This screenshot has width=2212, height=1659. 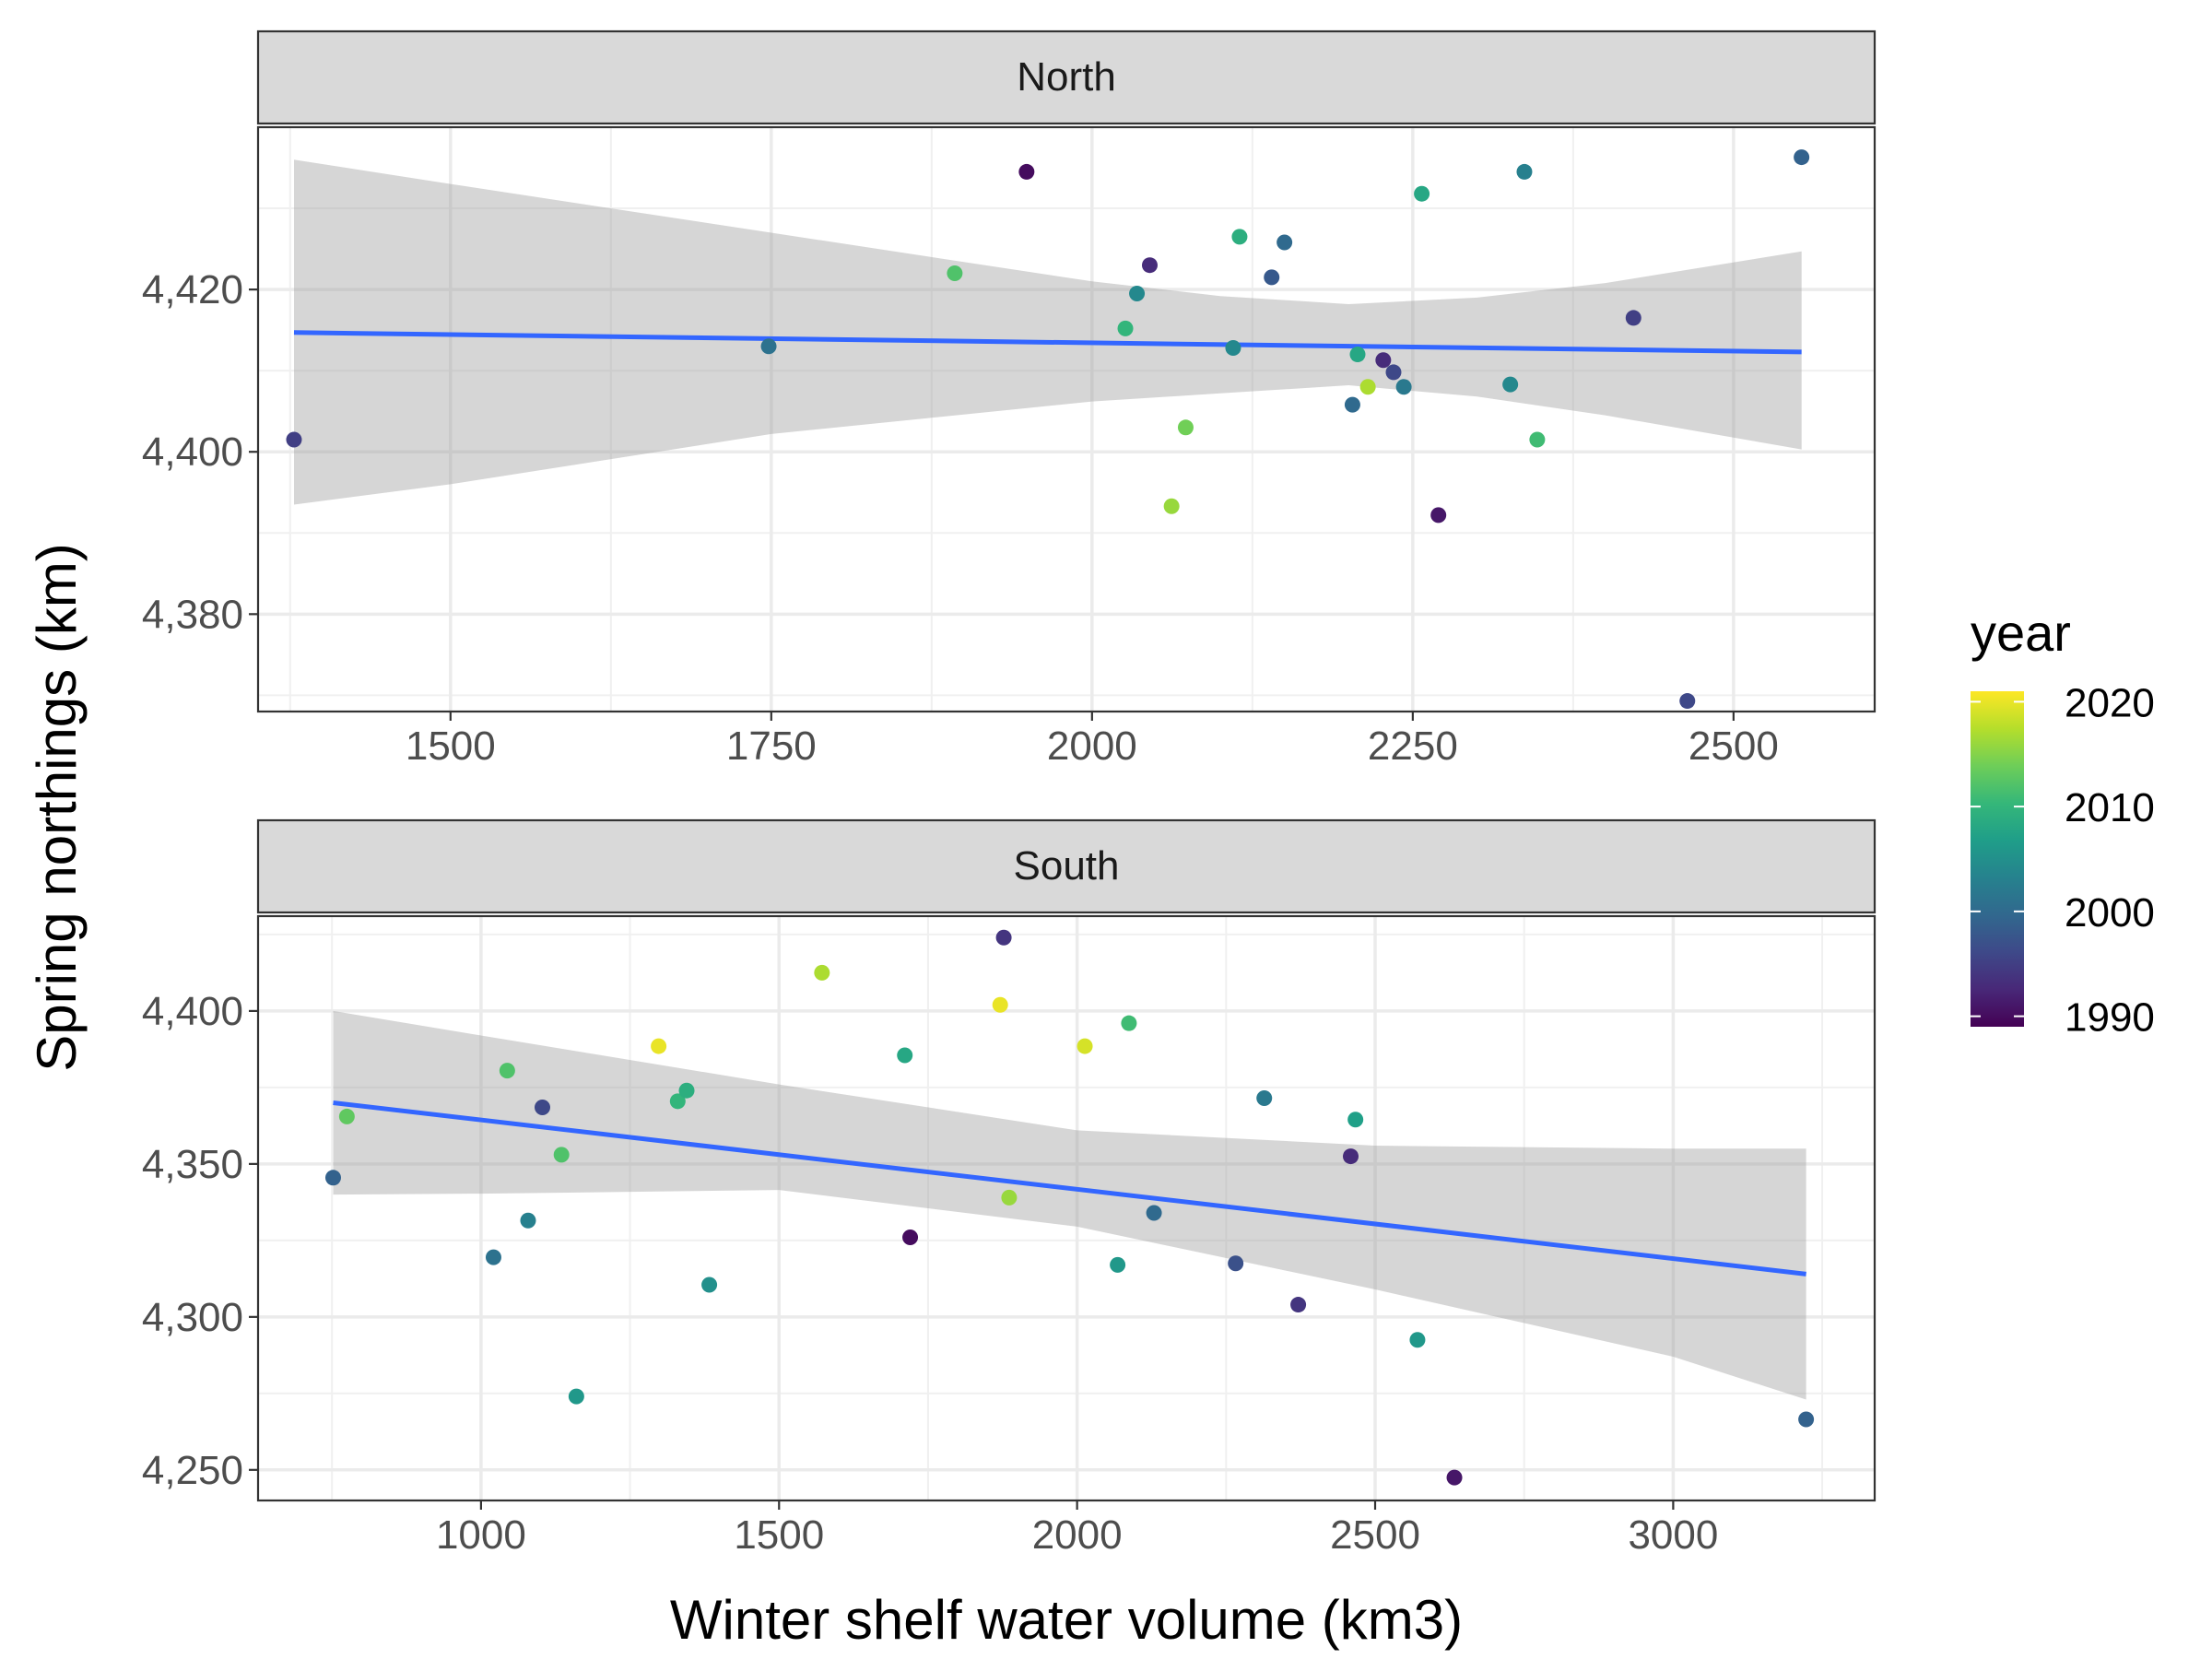 What do you see at coordinates (2063, 860) in the screenshot?
I see `legend-ticks: 1990 2000 2010 2020` at bounding box center [2063, 860].